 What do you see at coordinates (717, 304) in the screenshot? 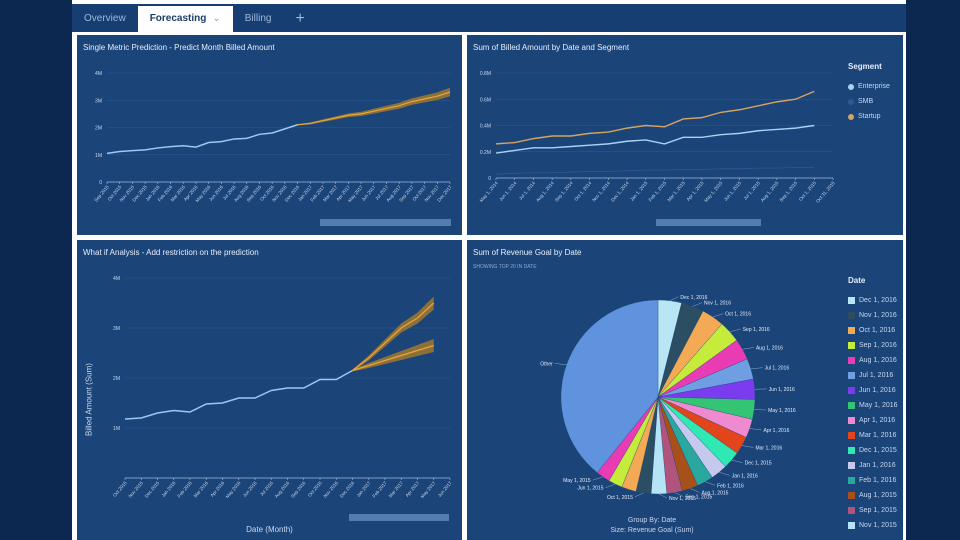
I see `pie-slice-label: Nov 1, 2016` at bounding box center [717, 304].